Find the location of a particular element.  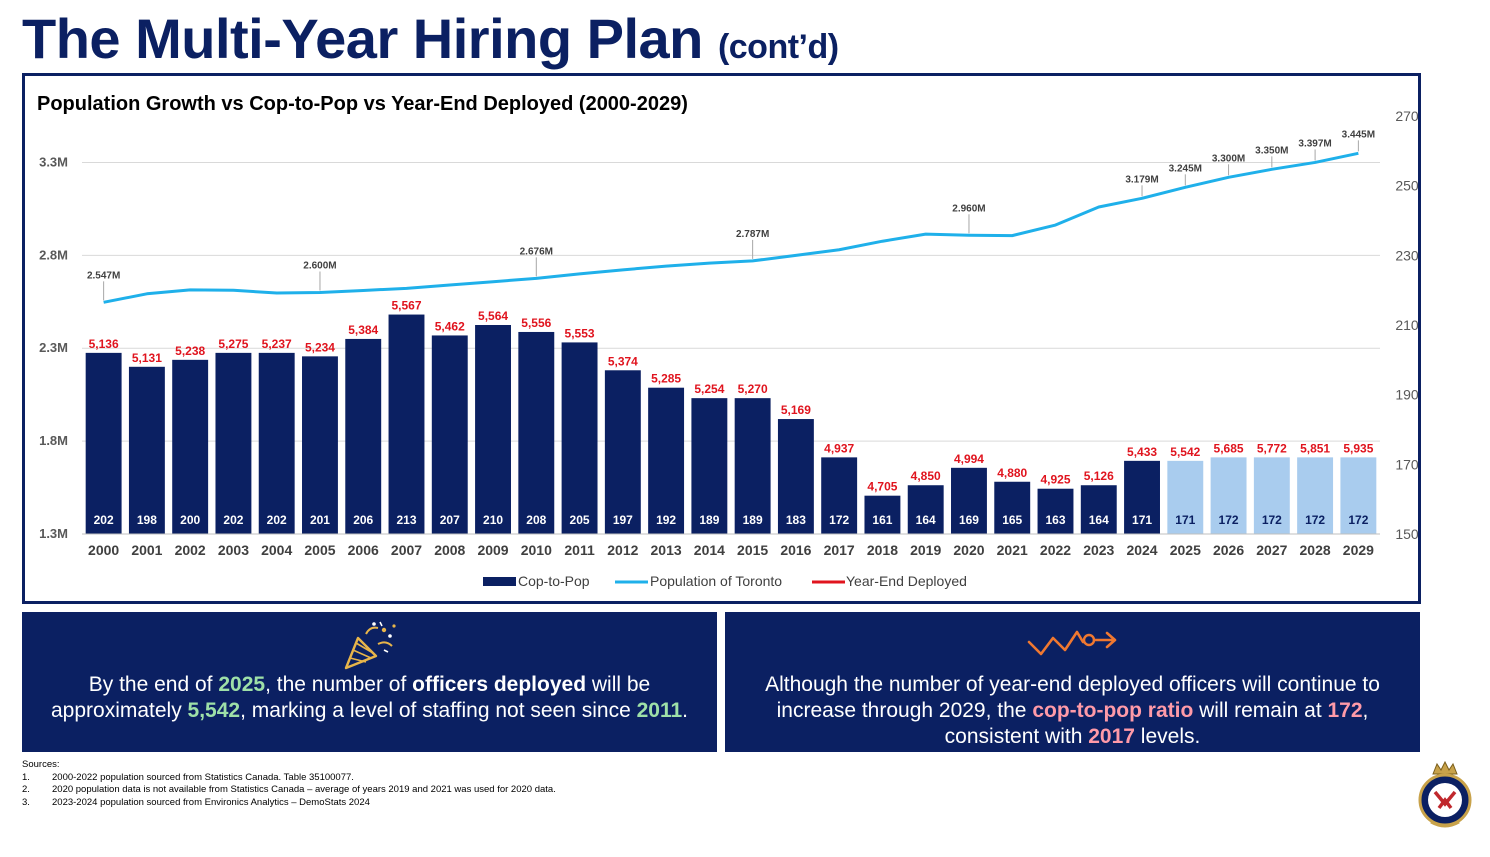

page-title: The Multi-Year Hiring Plan (cont’d) is located at coordinates (430, 38).